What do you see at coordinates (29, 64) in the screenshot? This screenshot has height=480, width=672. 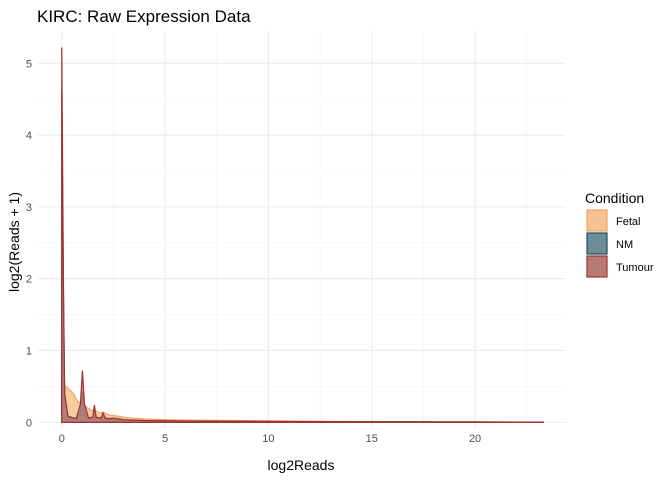 I see `y-tick-label: 5` at bounding box center [29, 64].